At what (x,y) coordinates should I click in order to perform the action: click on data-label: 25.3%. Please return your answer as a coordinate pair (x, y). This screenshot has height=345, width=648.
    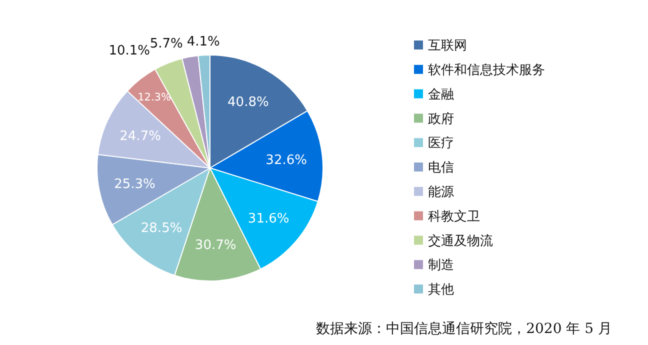
    Looking at the image, I should click on (135, 184).